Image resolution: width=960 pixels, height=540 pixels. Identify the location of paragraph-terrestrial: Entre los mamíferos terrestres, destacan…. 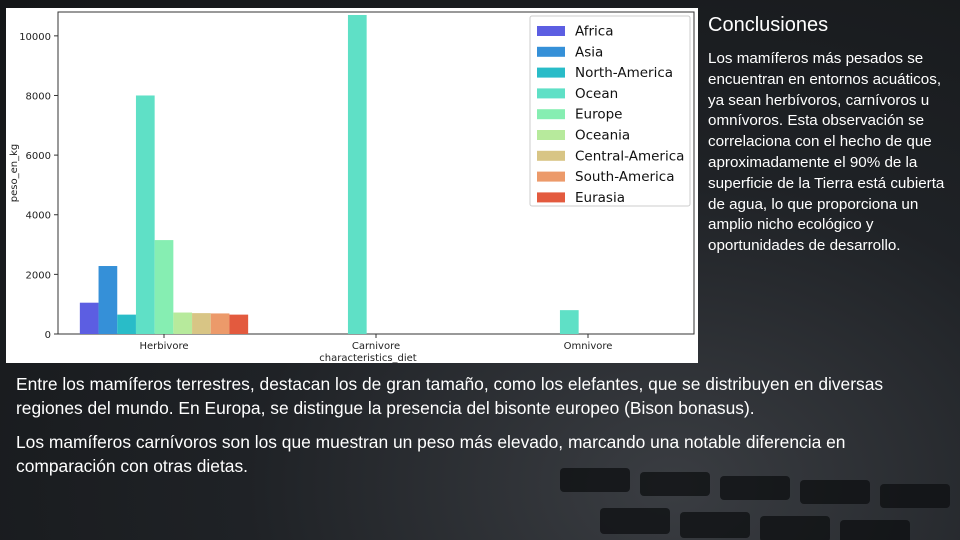
(450, 396).